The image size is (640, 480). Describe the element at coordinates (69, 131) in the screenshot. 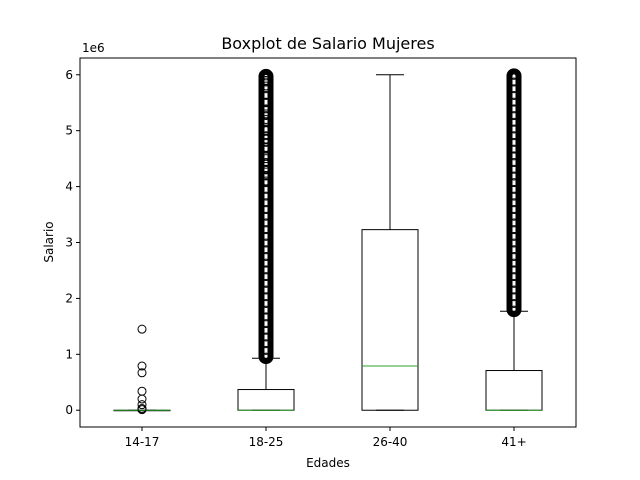

I see `y-tick-label: 5` at that location.